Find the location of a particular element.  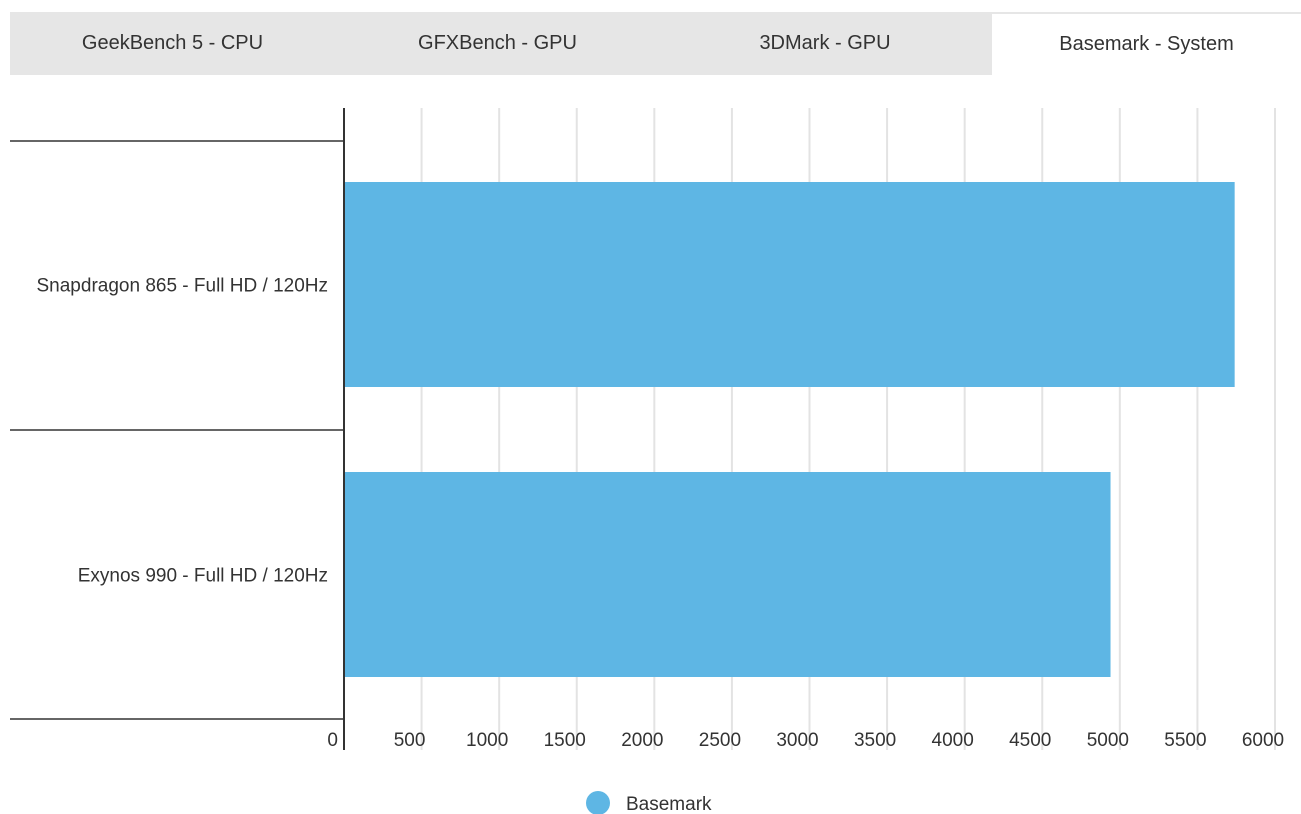

x-tick-label-1000: 1000 is located at coordinates (487, 740).